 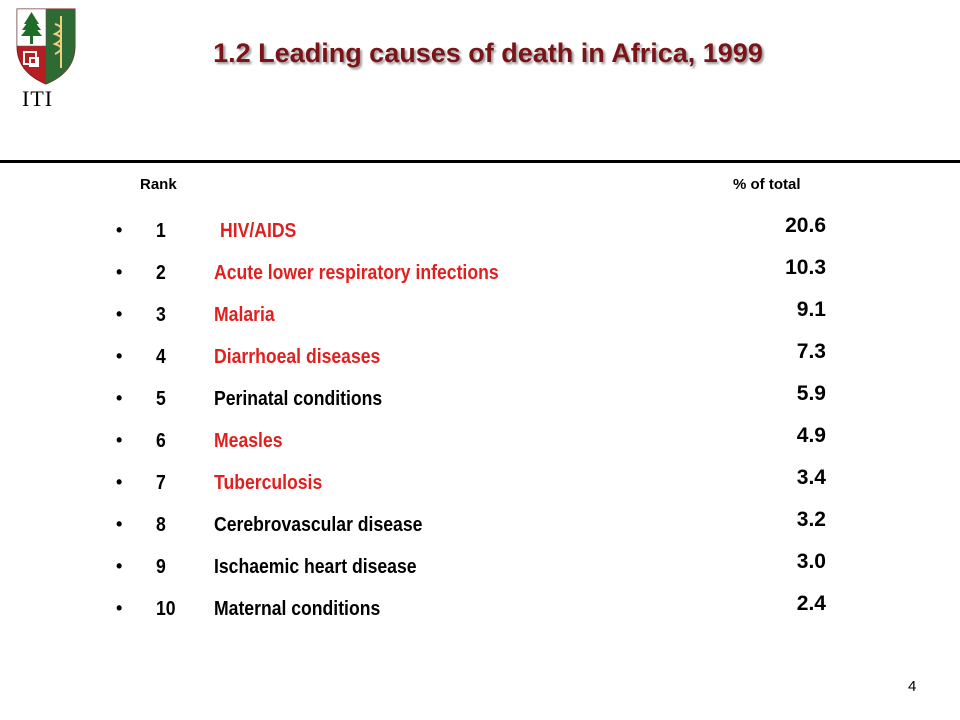 I want to click on cause-label: Acute lower respiratory infections, so click(x=356, y=273).